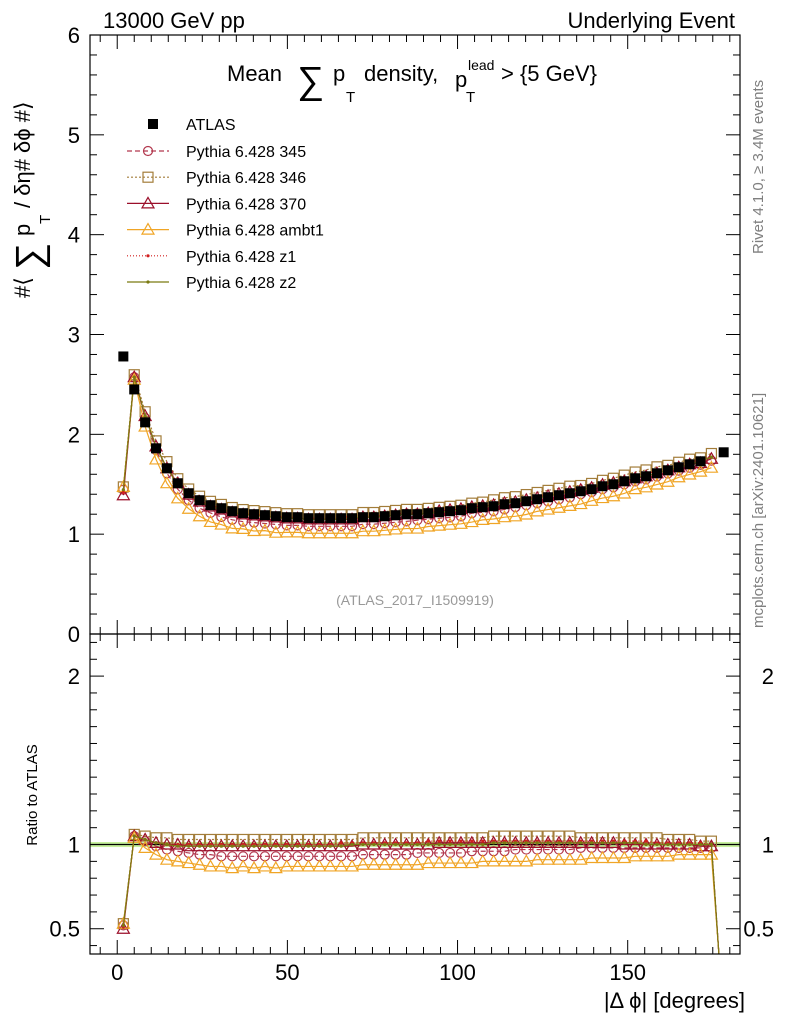 The height and width of the screenshot is (1024, 786). Describe the element at coordinates (31, 199) in the screenshot. I see `y-axis-label: #⟨ ∑ p T / δη# δϕ #⟩` at that location.